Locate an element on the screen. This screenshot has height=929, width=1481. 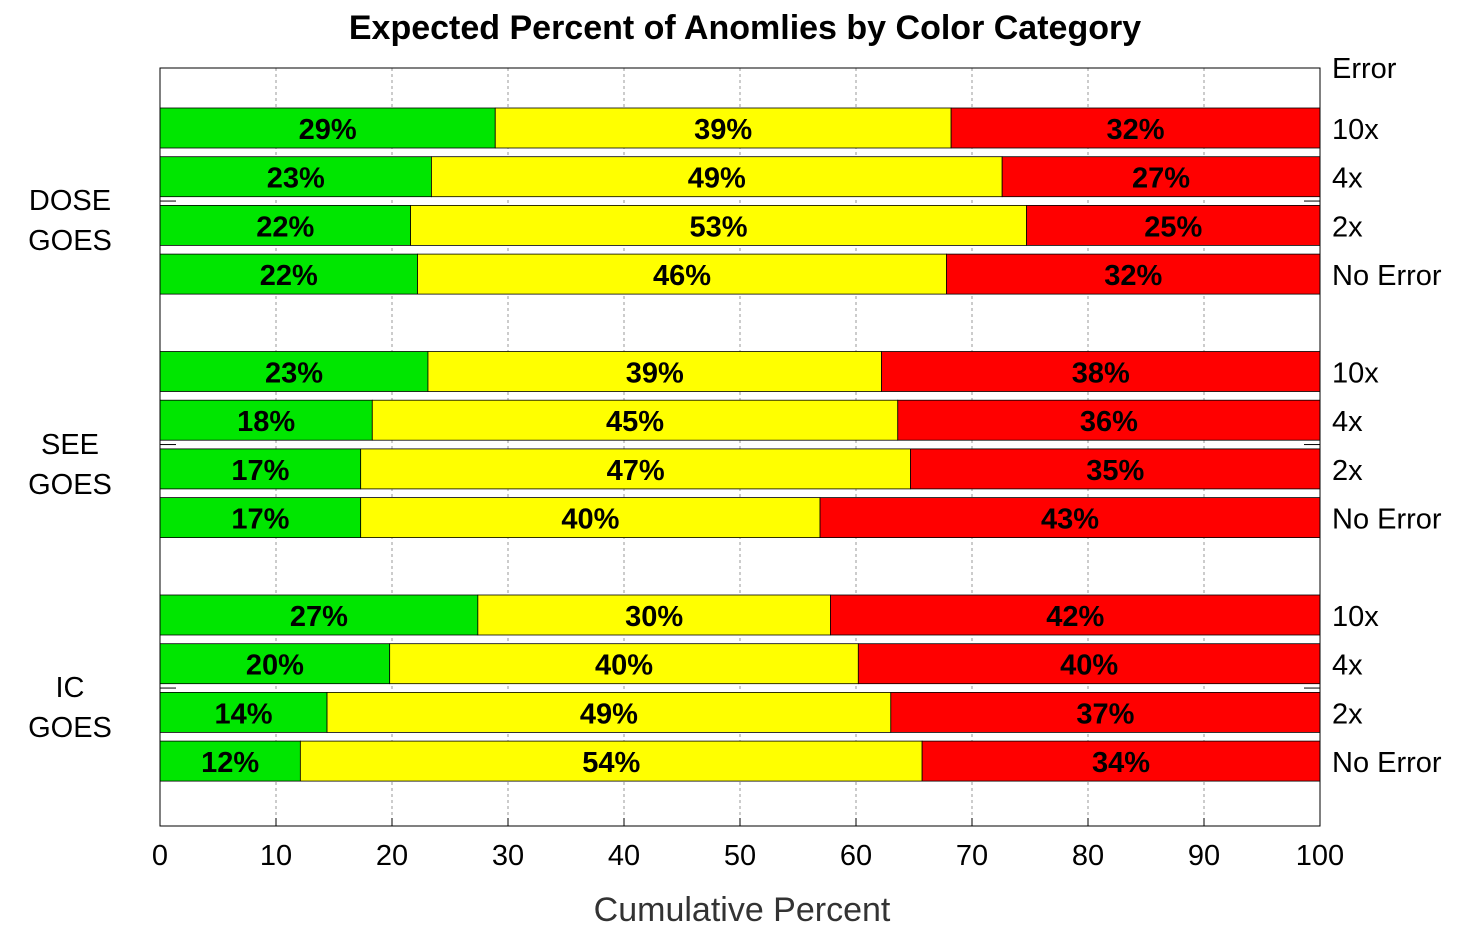
value-label: 43% is located at coordinates (1070, 520).